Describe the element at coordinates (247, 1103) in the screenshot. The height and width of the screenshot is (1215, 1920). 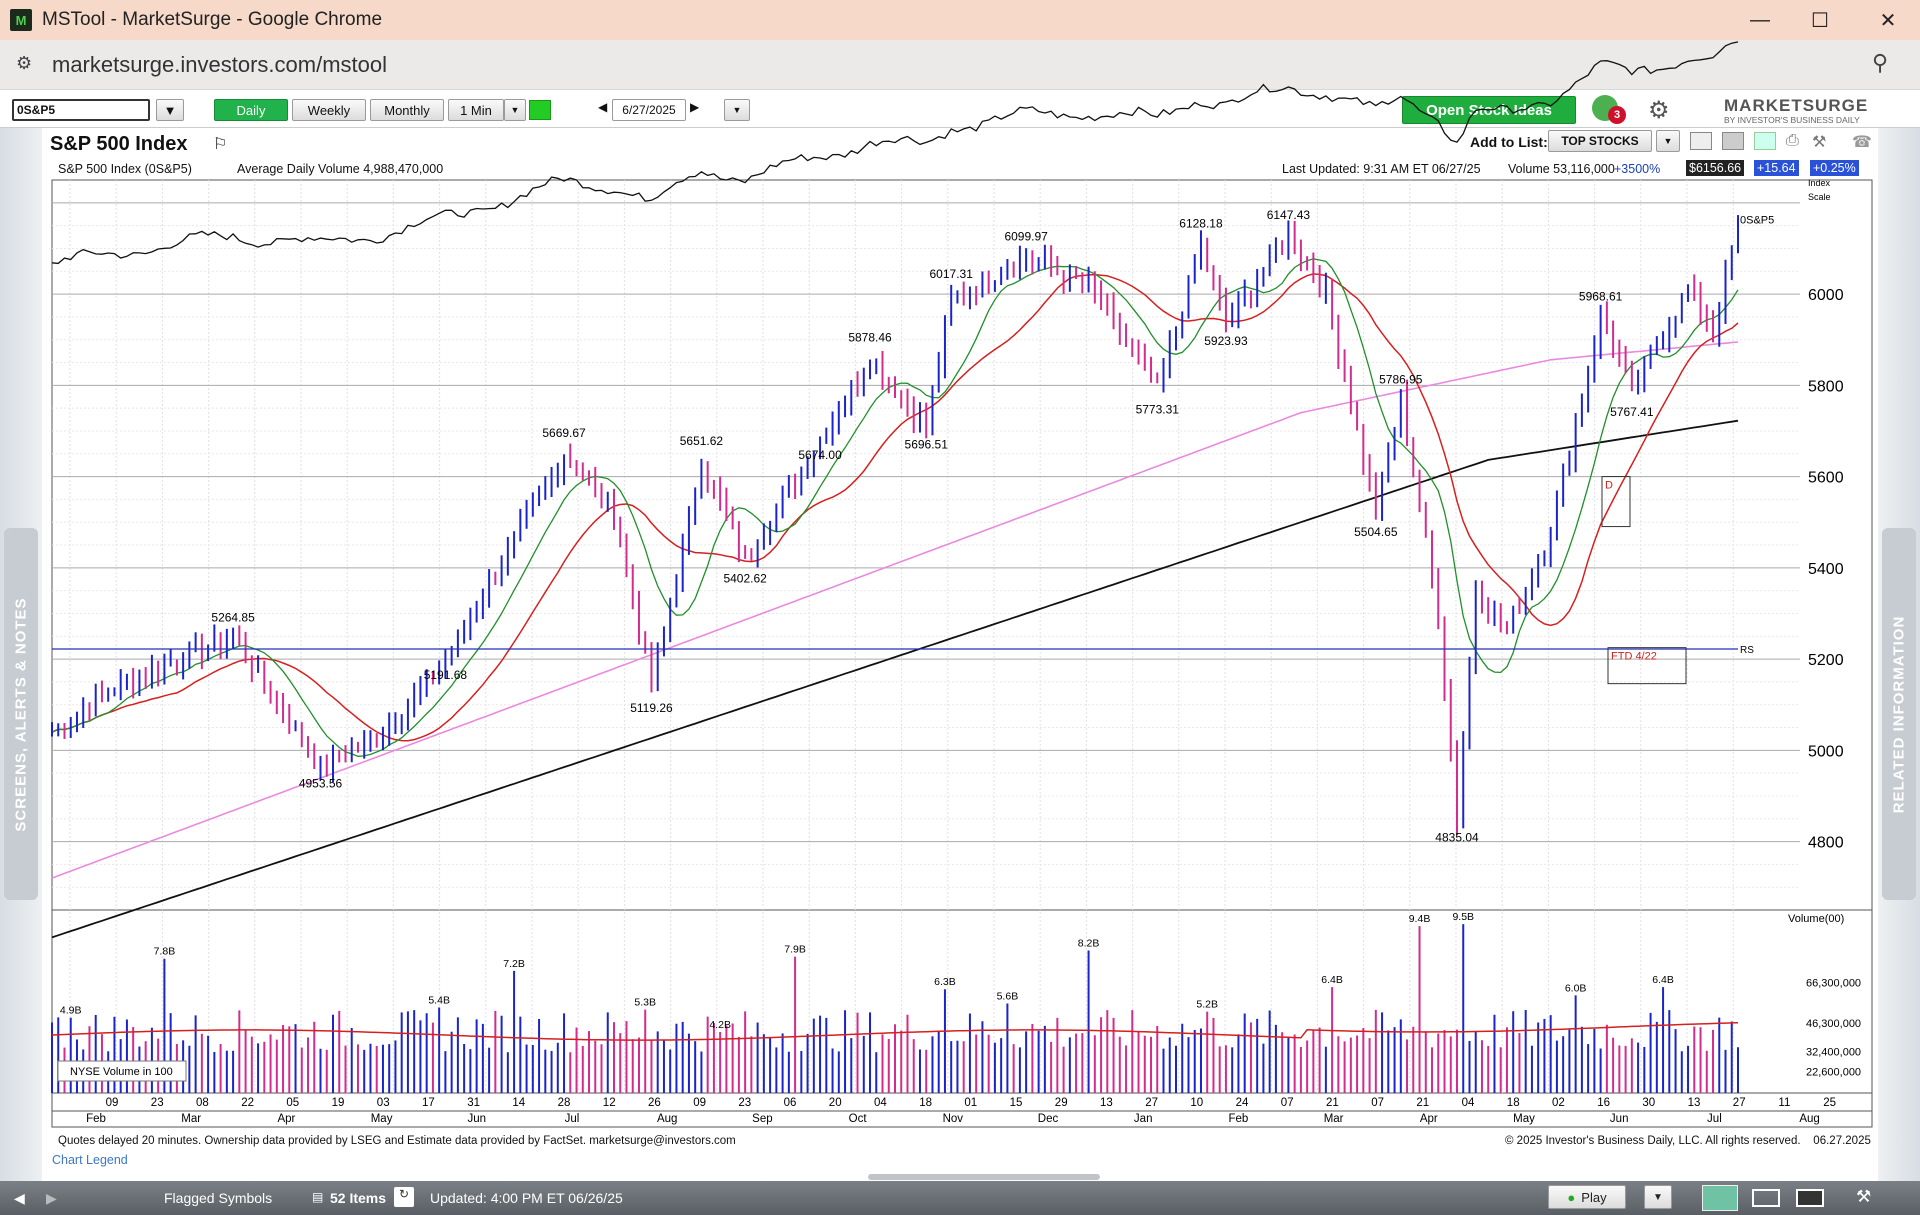
I see `date-tick-label: 22` at that location.